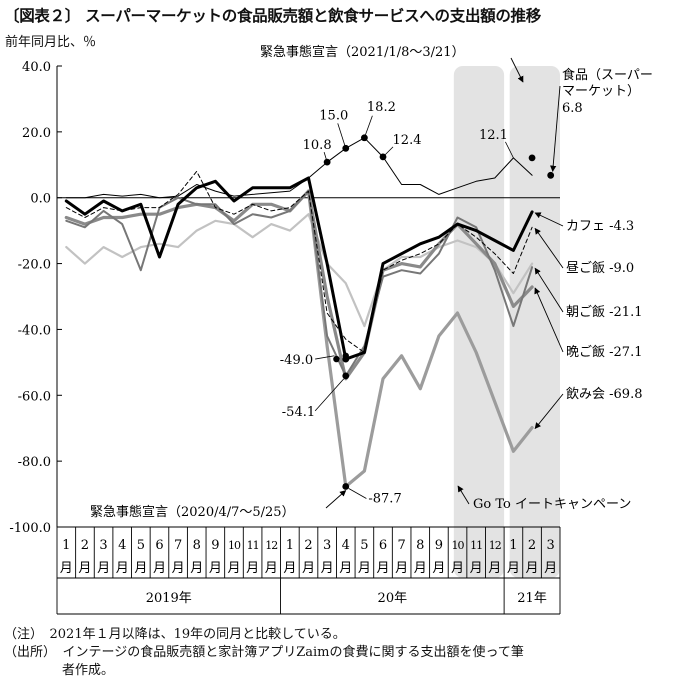 This screenshot has width=688, height=684. Describe the element at coordinates (272, 16) in the screenshot. I see `chart-title: 〔図表２〕 スーパーマーケットの食品販売額と飲食サービスへの支出額の推移` at that location.